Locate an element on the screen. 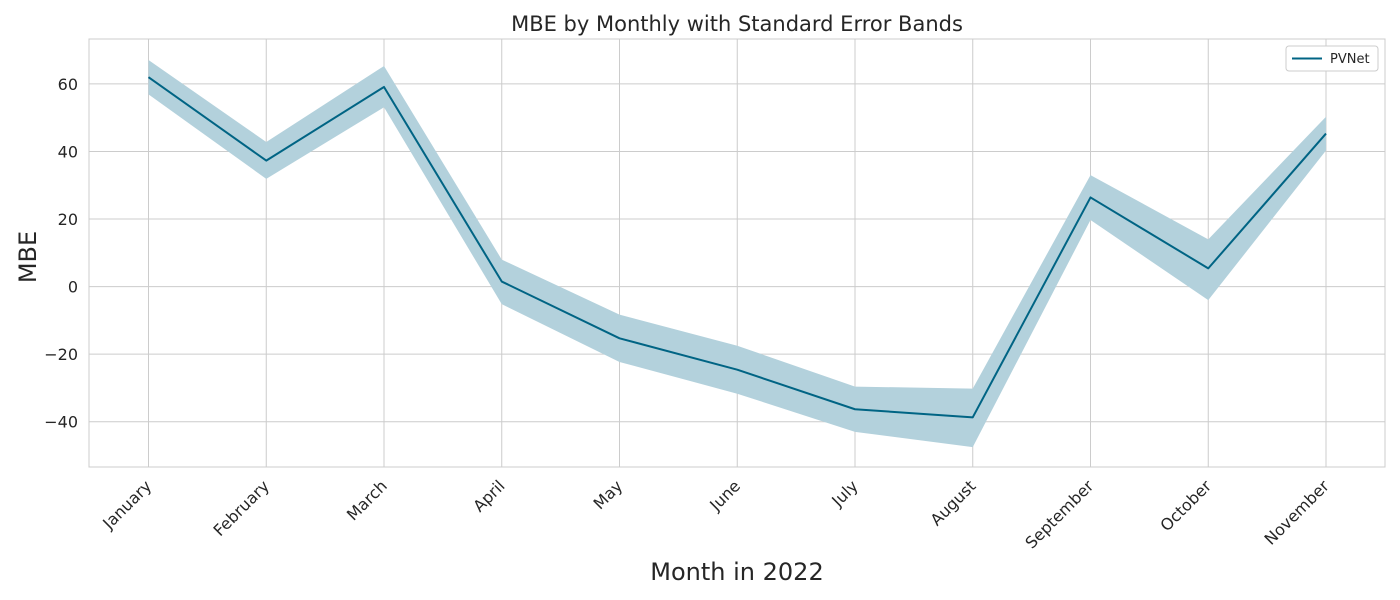 The image size is (1400, 600). y-tick-labels: −40 −20 0 20 40 60 is located at coordinates (61, 253).